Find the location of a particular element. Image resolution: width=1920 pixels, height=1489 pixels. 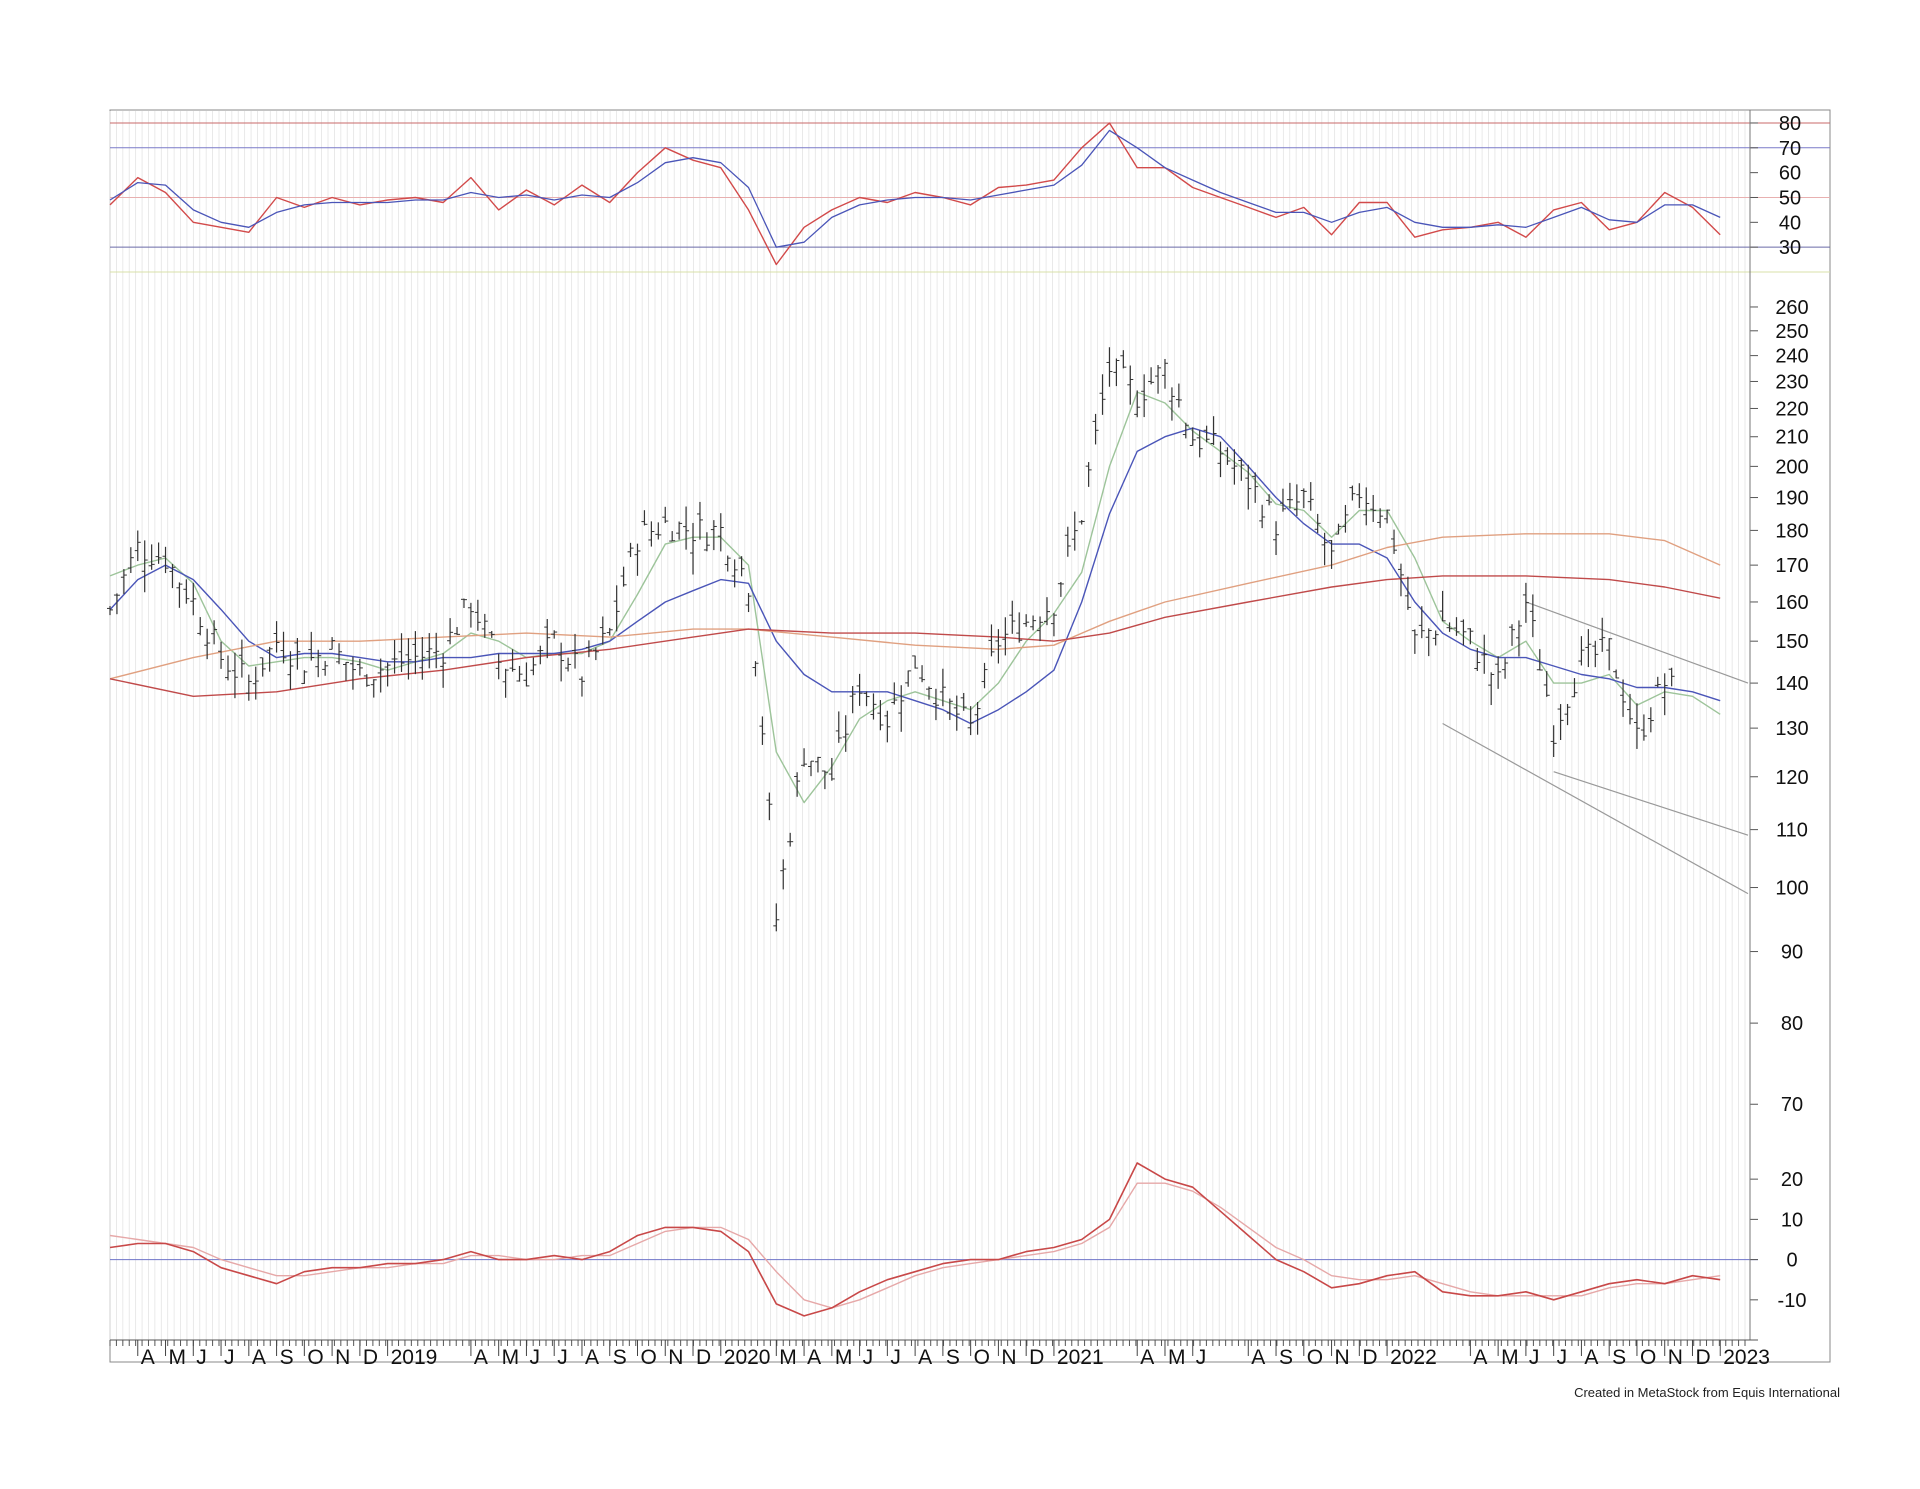

price-y-tick-label: 160 is located at coordinates (1791, 603).